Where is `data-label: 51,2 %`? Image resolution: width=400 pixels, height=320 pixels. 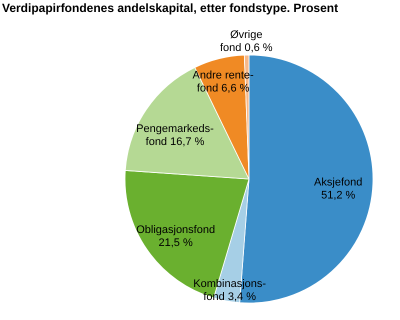 data-label: 51,2 % is located at coordinates (338, 195).